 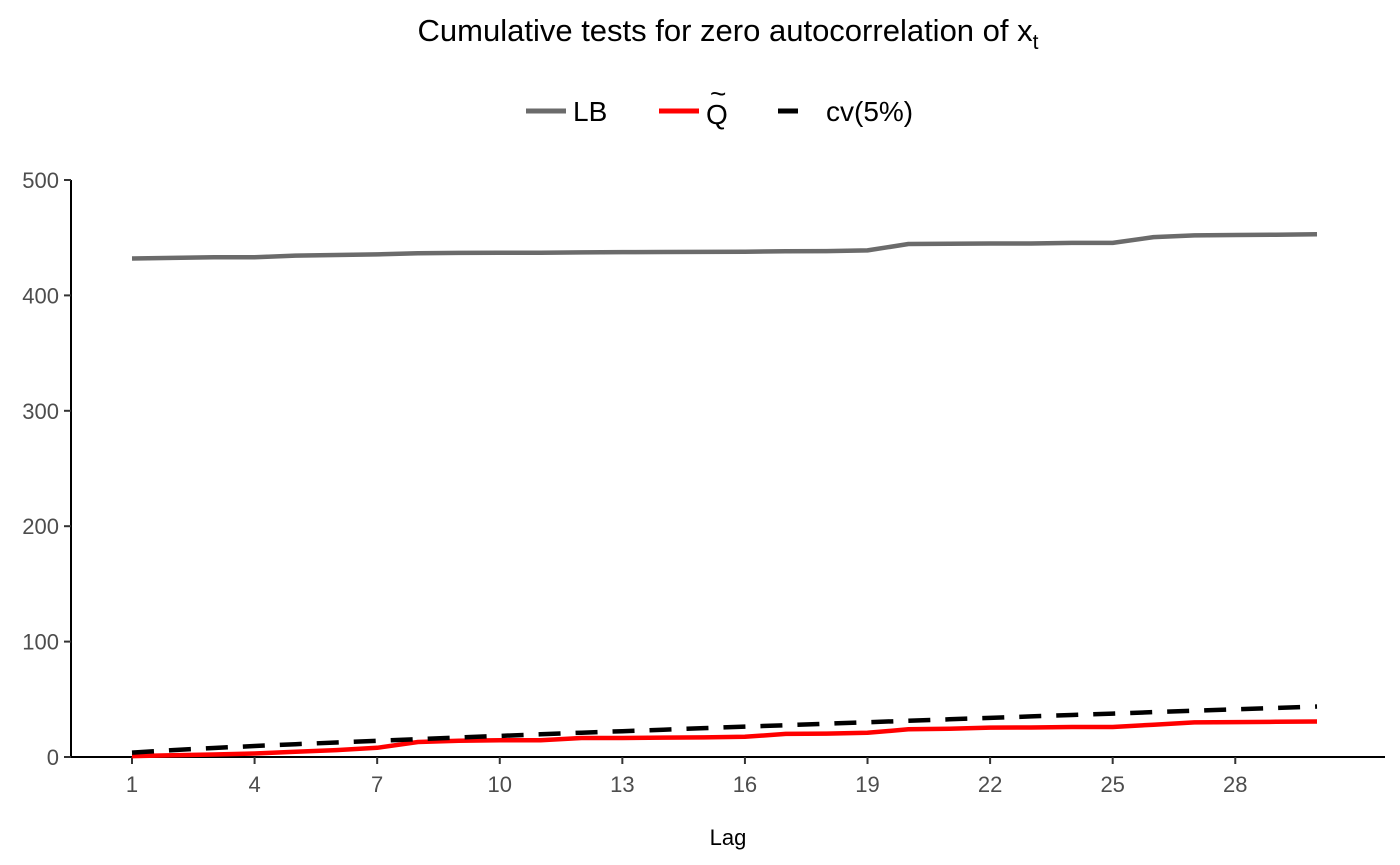 I want to click on series-line-lb, so click(x=724, y=246).